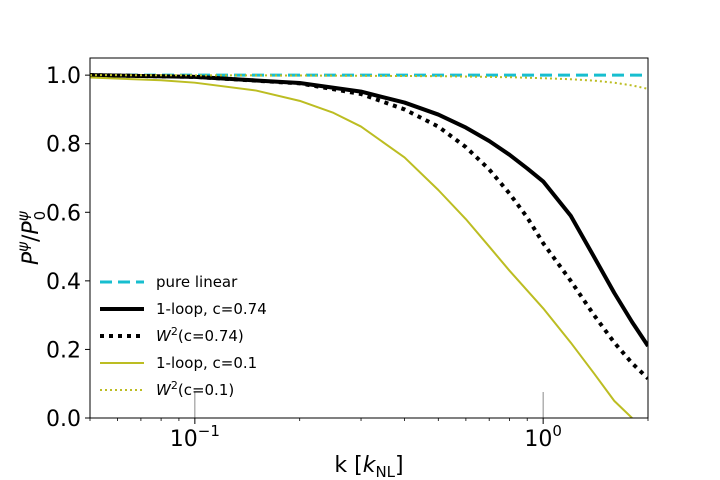 The width and height of the screenshot is (720, 480). What do you see at coordinates (385, 471) in the screenshot?
I see `x-axis-label-subscript: NL` at bounding box center [385, 471].